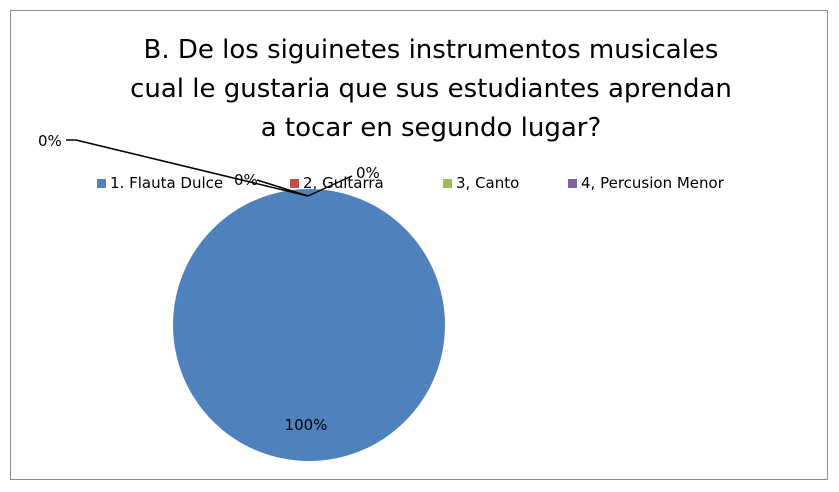 Image resolution: width=839 pixels, height=492 pixels. What do you see at coordinates (166, 183) in the screenshot?
I see `legend-label-flauta: 1. Flauta Dulce` at bounding box center [166, 183].